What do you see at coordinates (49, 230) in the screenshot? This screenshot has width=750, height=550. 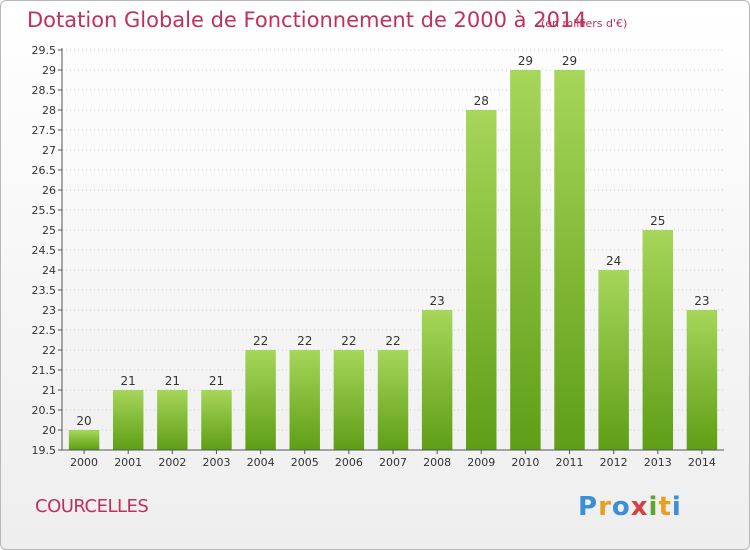 I see `y-tick-label: 25` at bounding box center [49, 230].